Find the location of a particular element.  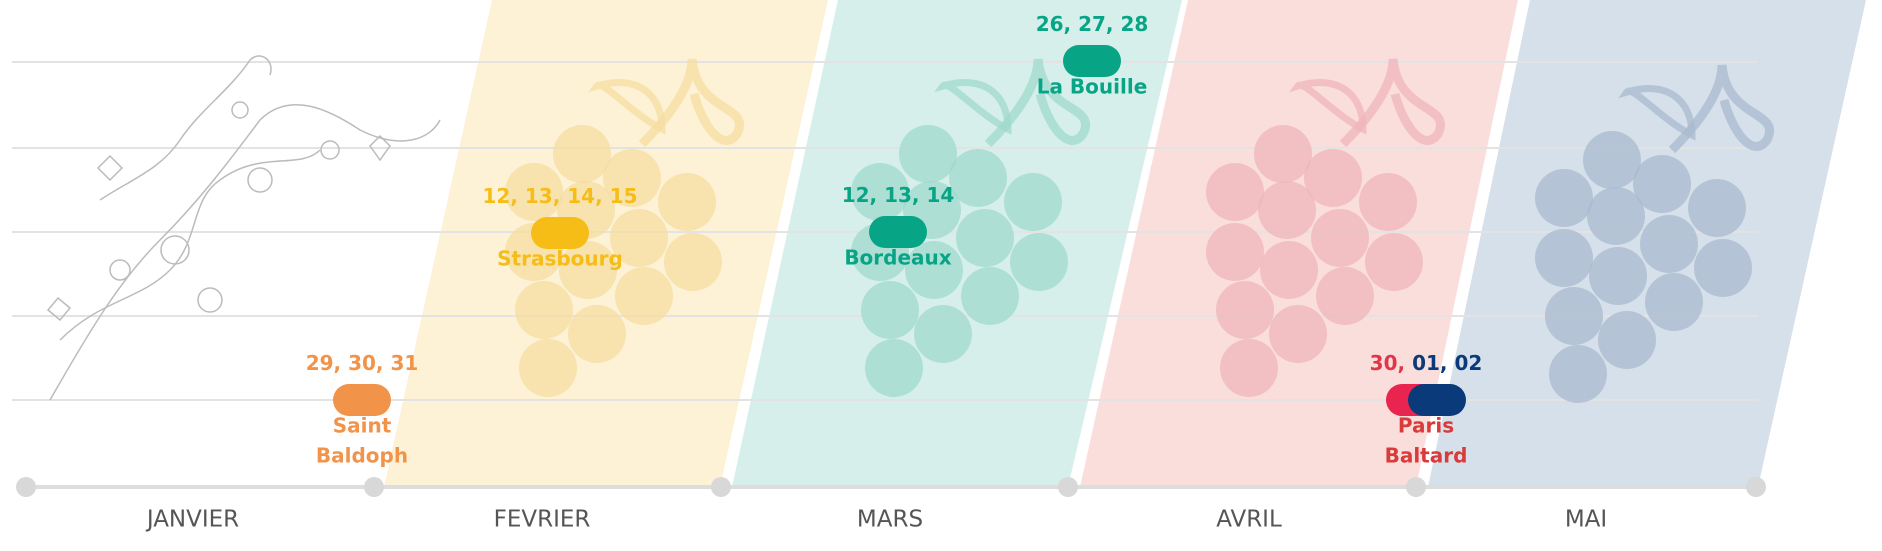

month-label: FEVRIER is located at coordinates (542, 520).